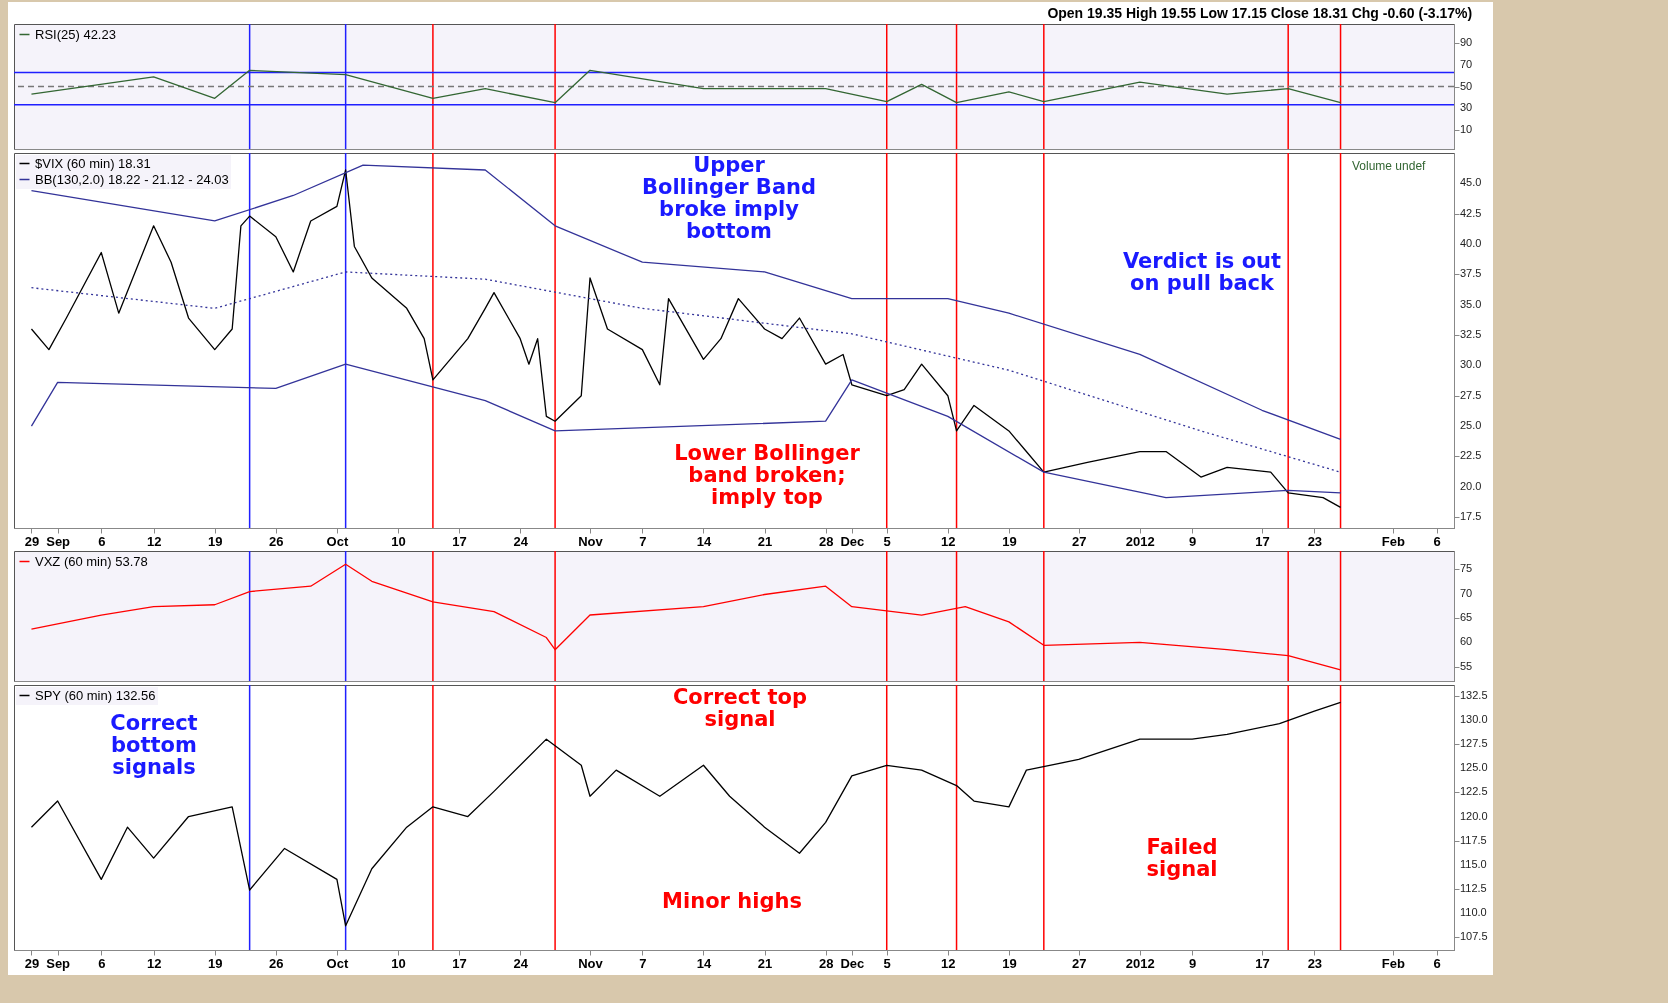 This screenshot has width=1668, height=1003. Describe the element at coordinates (767, 475) in the screenshot. I see `annotation: Lower Bollinger band broken; imply top` at that location.